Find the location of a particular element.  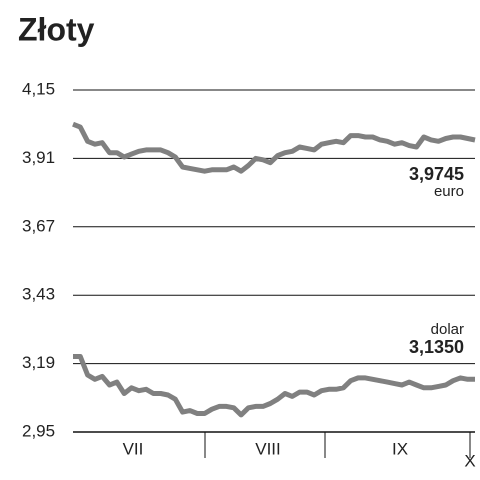

x-tick-label: X is located at coordinates (469, 460).